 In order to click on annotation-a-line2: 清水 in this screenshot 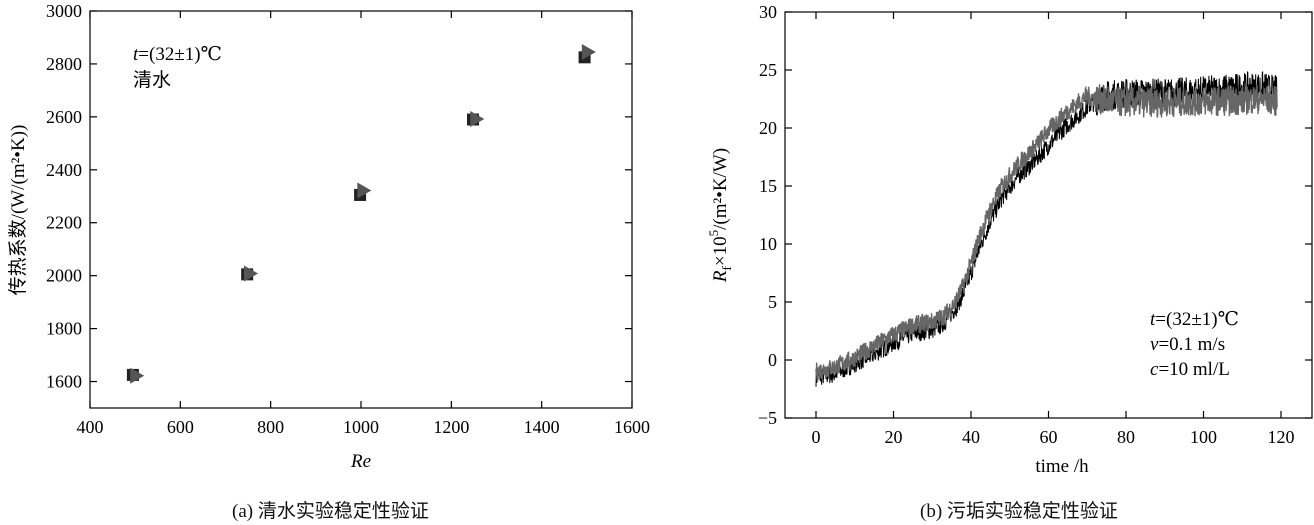, I will do `click(152, 80)`.